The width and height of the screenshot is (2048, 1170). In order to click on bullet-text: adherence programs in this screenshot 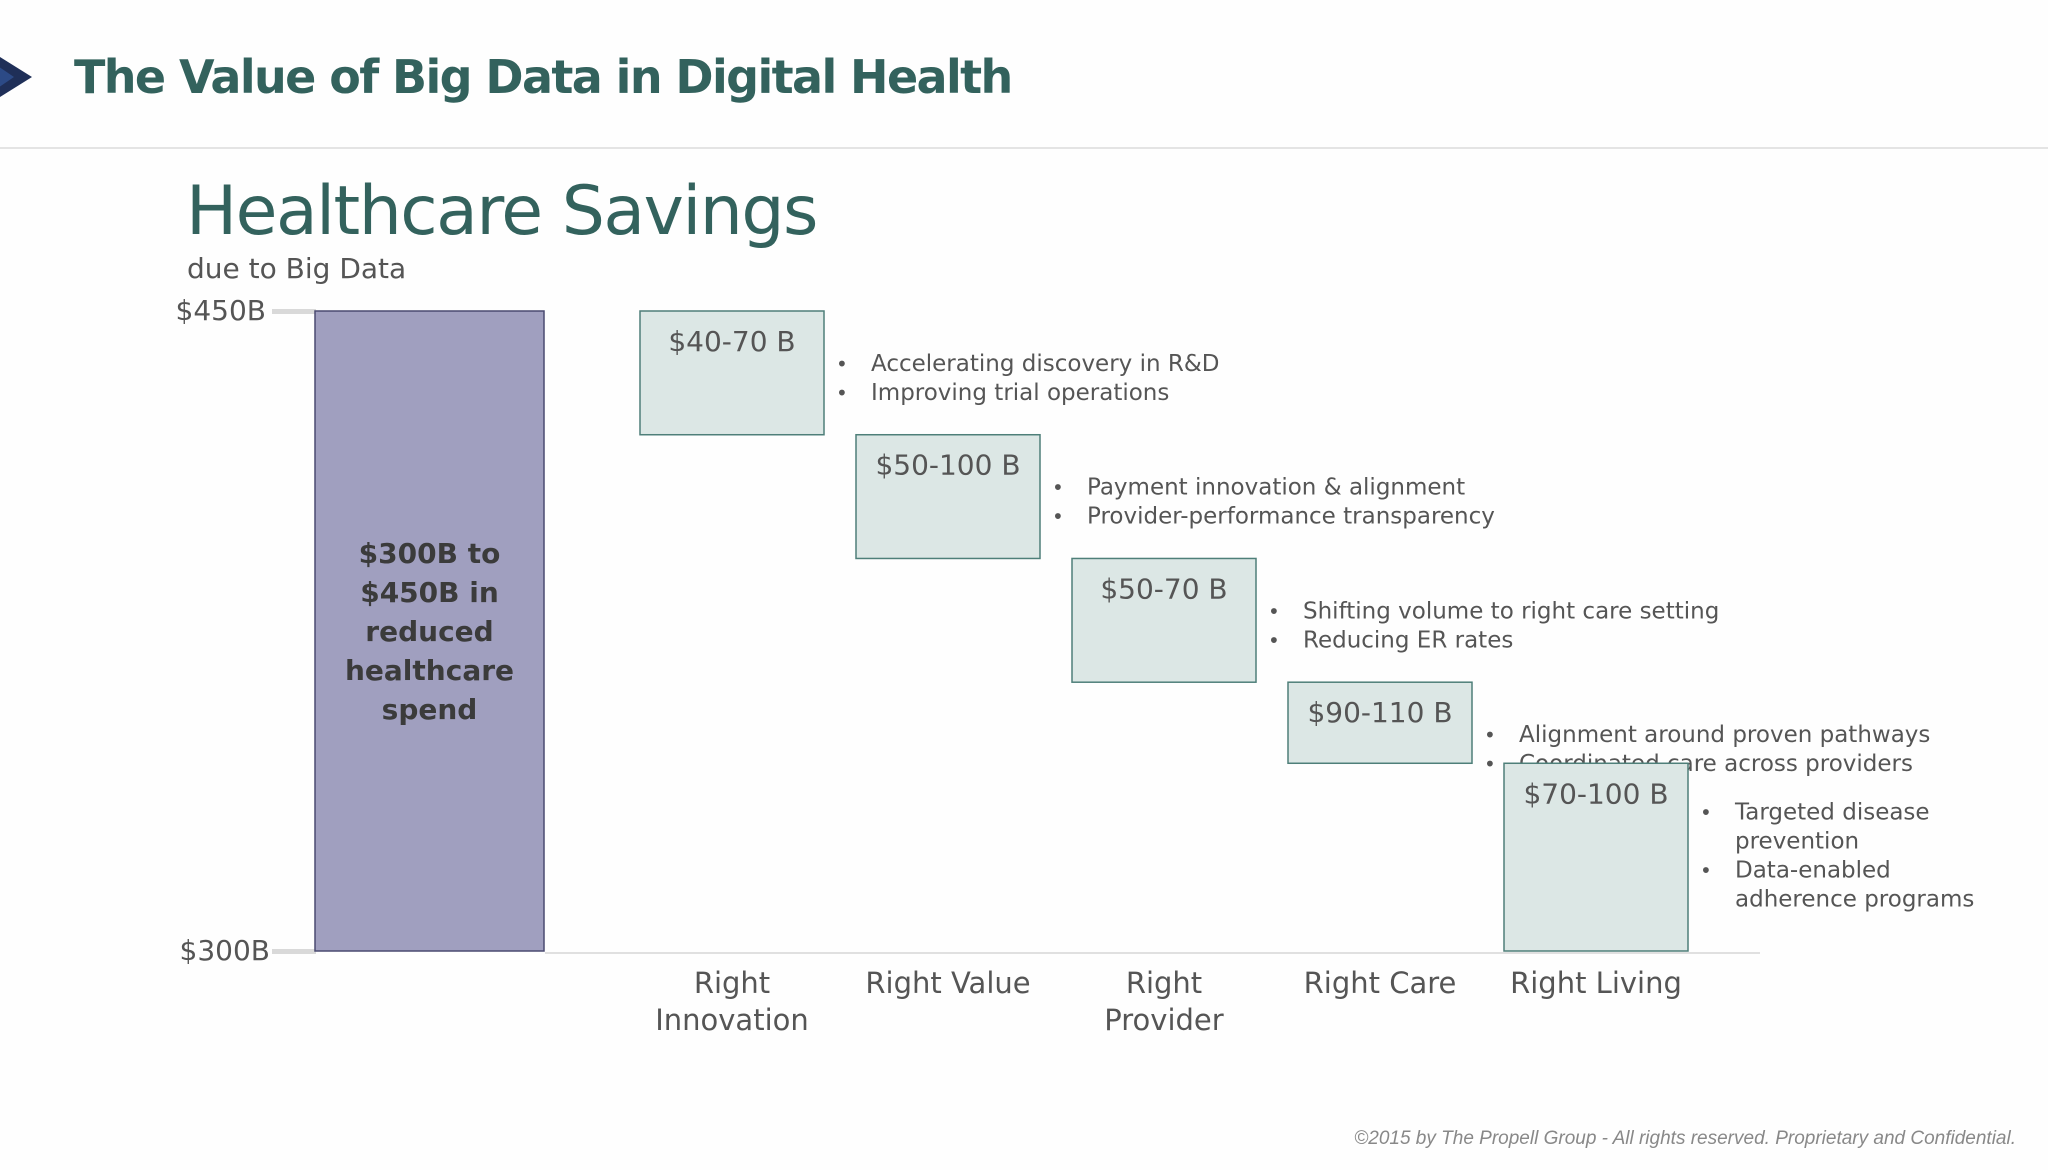, I will do `click(1854, 899)`.